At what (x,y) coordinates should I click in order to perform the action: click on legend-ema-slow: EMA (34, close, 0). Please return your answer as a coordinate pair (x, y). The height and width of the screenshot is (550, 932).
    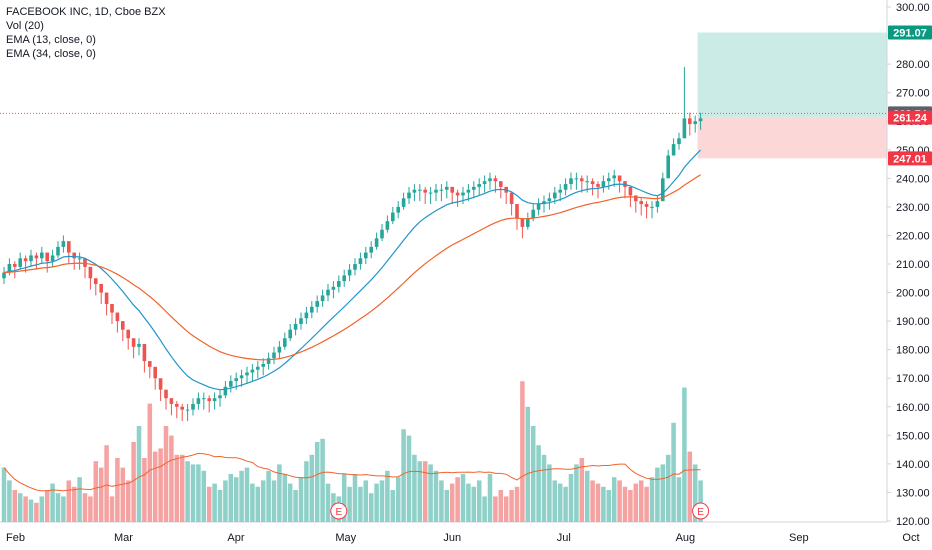
    Looking at the image, I should click on (51, 54).